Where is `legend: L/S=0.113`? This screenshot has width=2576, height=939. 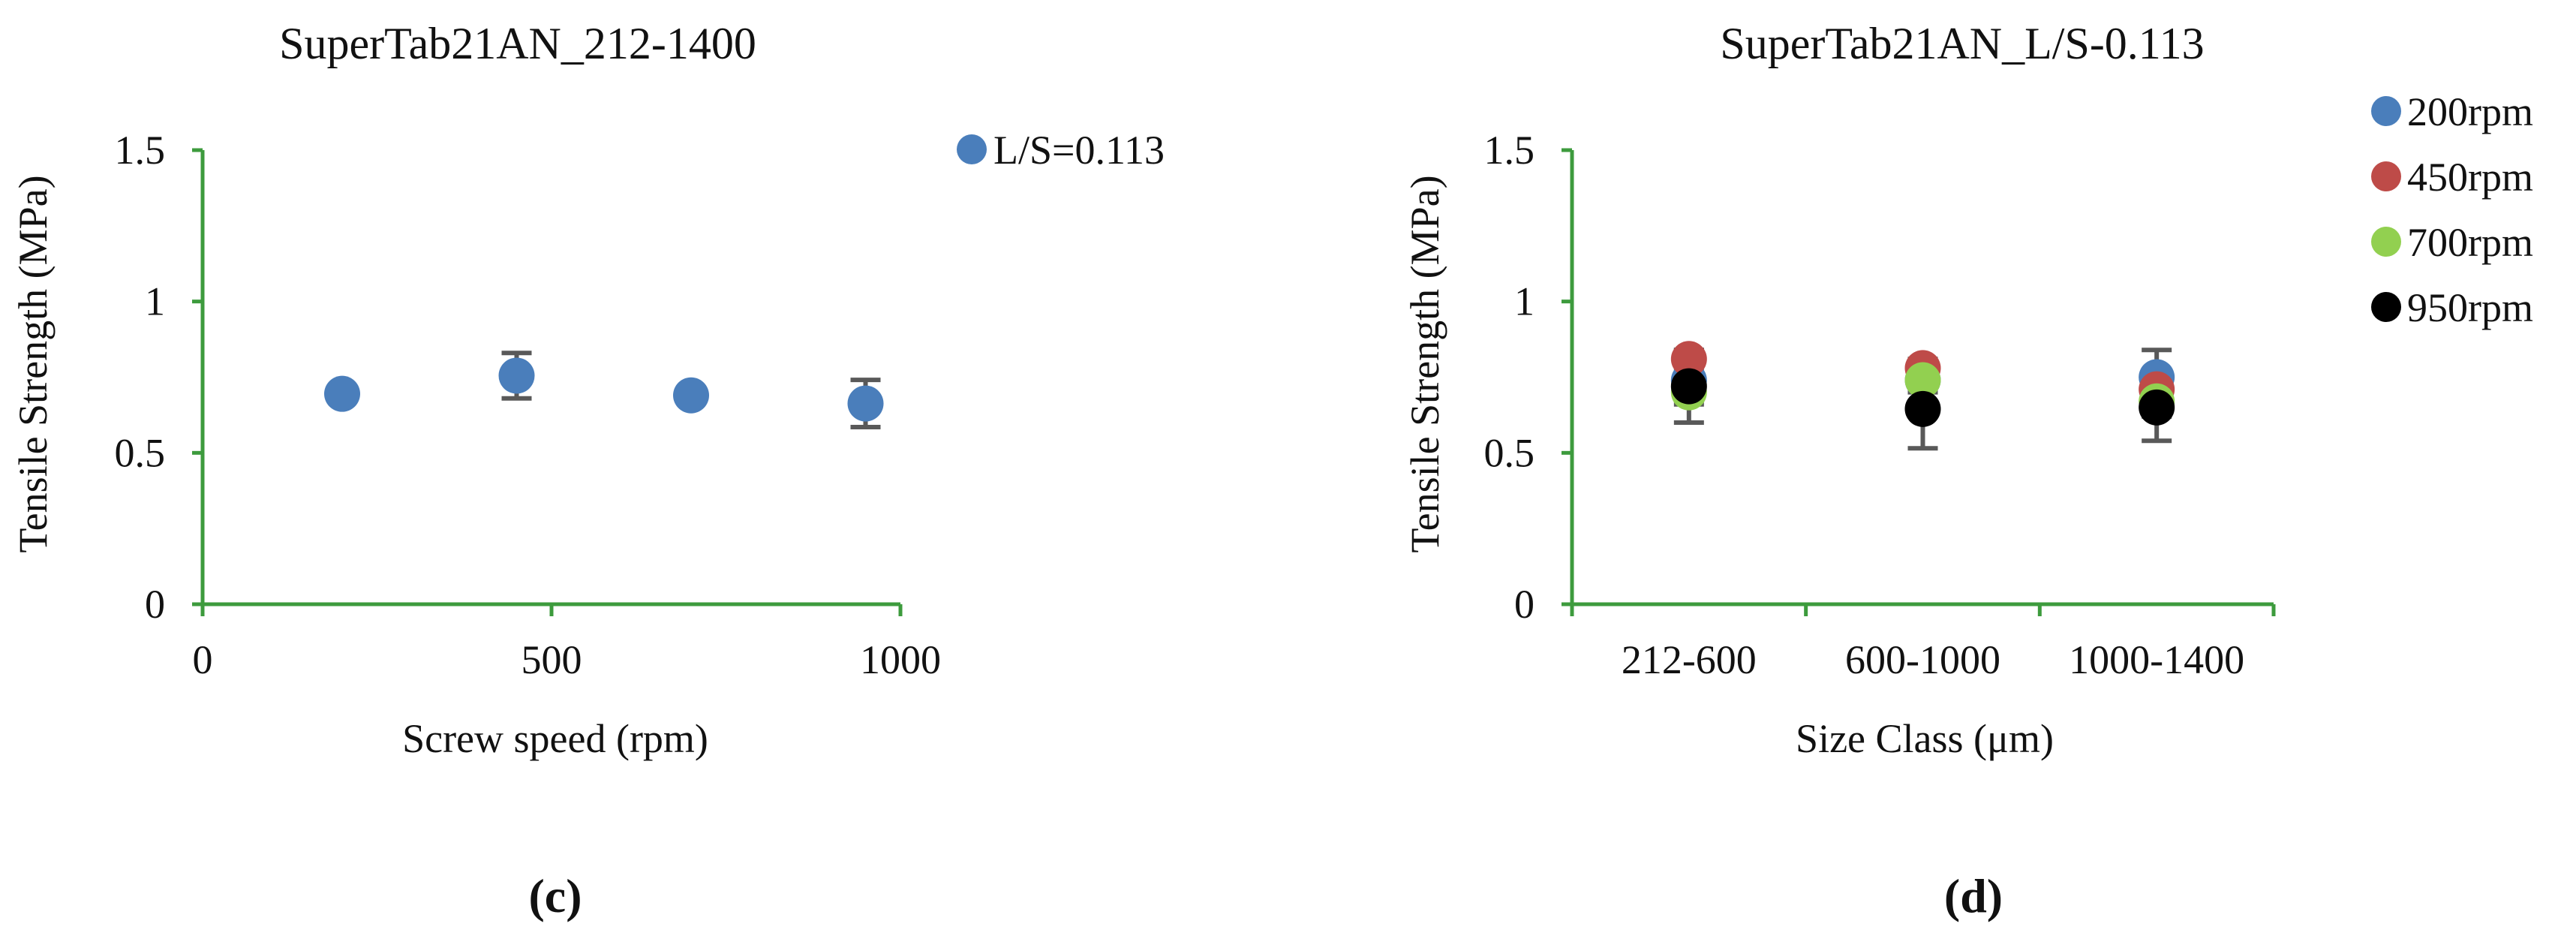 legend: L/S=0.113 is located at coordinates (1061, 151).